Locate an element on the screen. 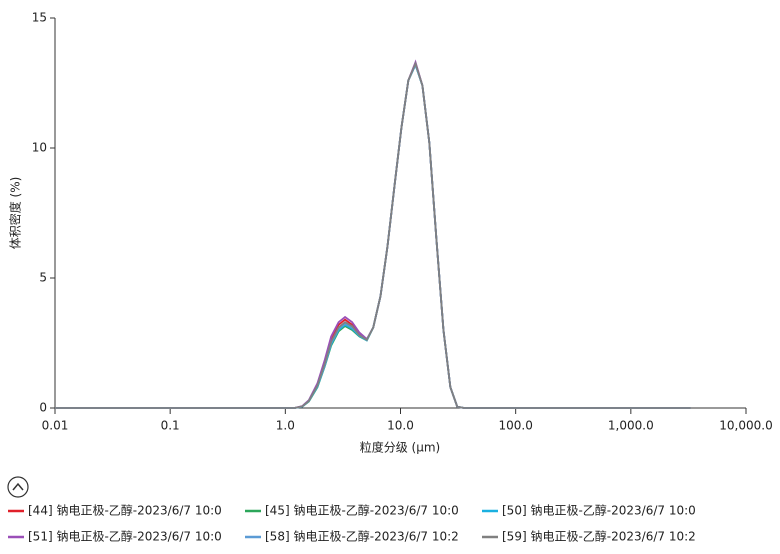  legend-toggle is located at coordinates (18, 487).